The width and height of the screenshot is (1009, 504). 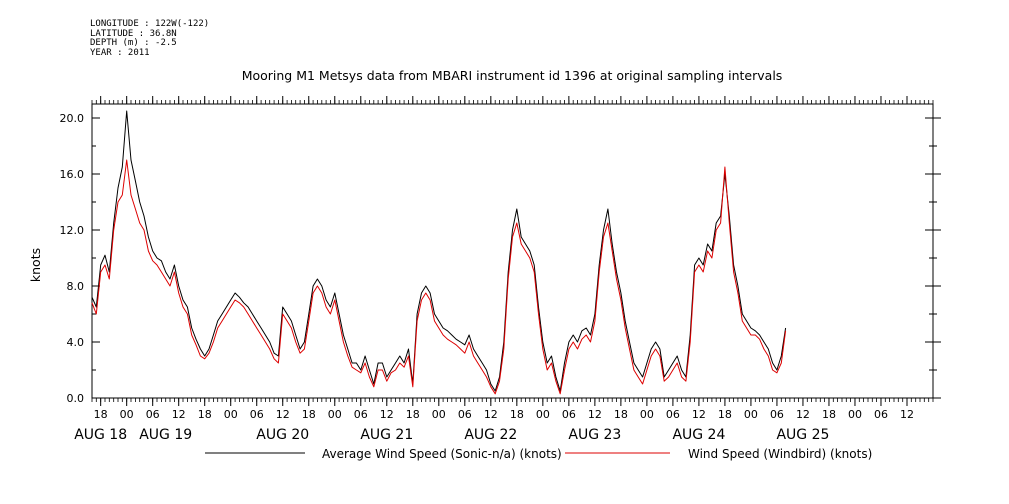 I want to click on depth-text: DEPTH (m) : -2.5, so click(x=133, y=43).